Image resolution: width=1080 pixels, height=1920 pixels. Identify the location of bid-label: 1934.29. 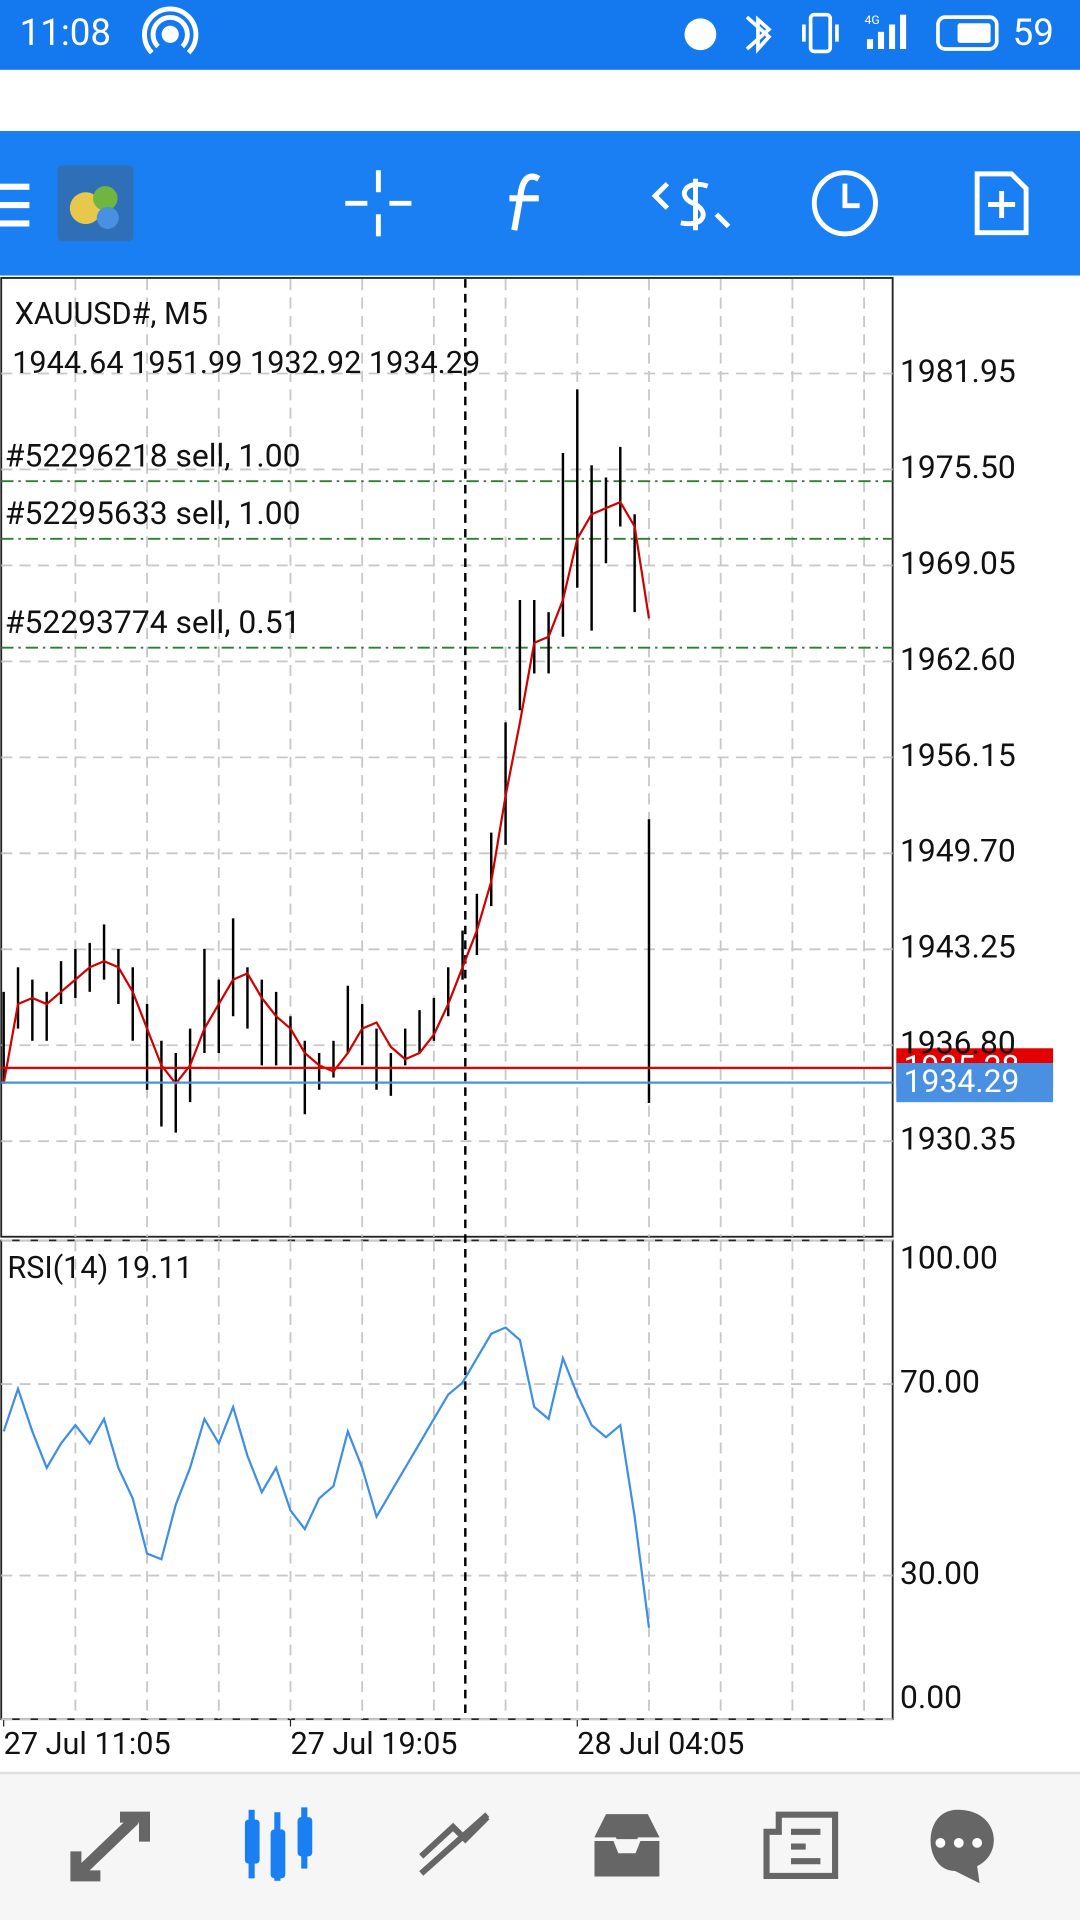
(962, 1081).